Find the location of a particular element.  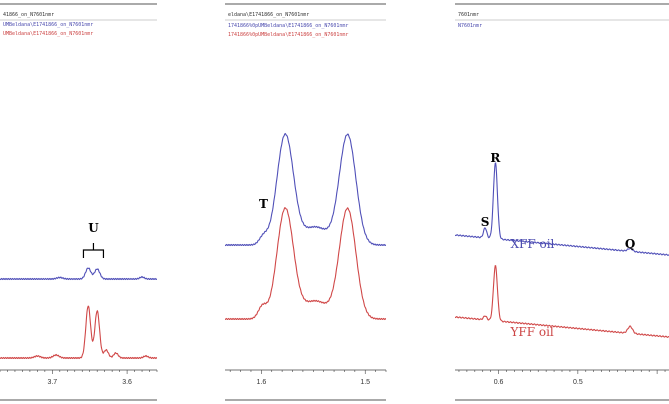

spectrum-filename: eldana\E1741866_on_N7601nmr is located at coordinates (268, 15).